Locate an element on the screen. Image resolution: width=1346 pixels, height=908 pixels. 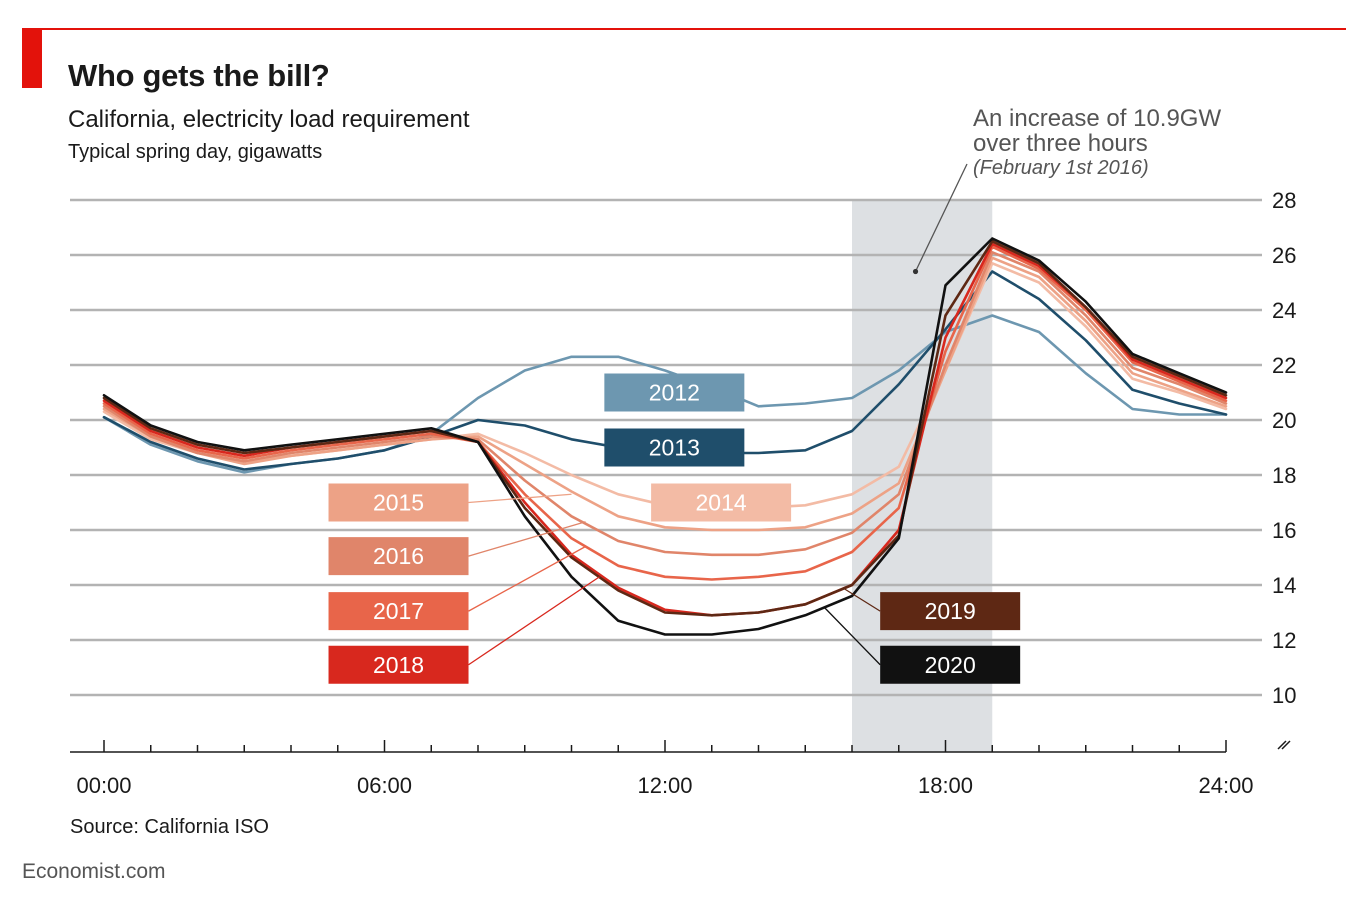
top-rule is located at coordinates (684, 29).